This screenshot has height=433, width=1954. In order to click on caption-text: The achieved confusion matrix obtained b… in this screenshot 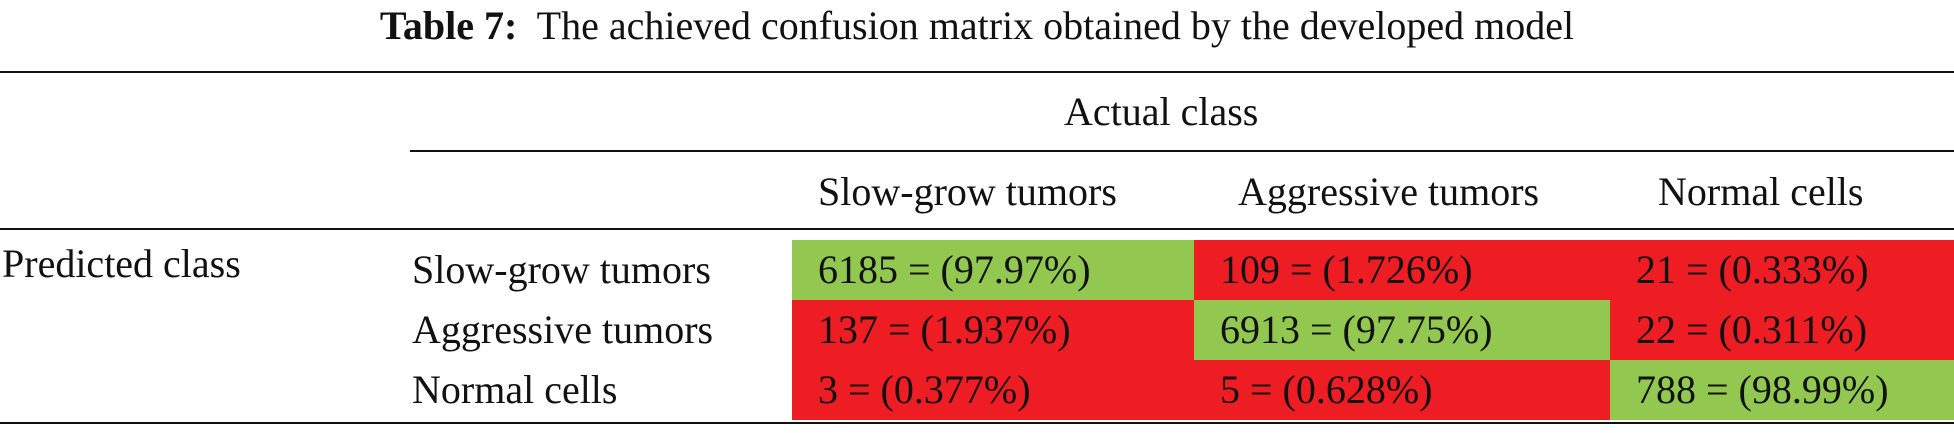, I will do `click(1055, 25)`.